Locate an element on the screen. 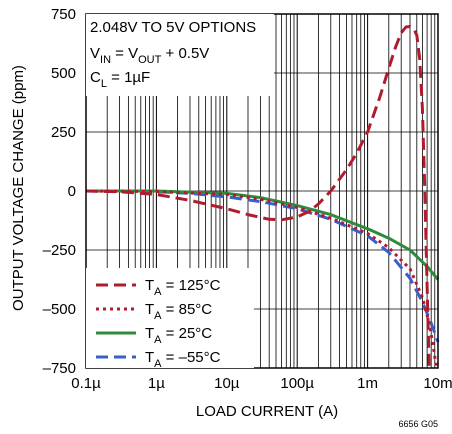 The width and height of the screenshot is (452, 434). annotation-line-3: CL = 1µF is located at coordinates (120, 79).